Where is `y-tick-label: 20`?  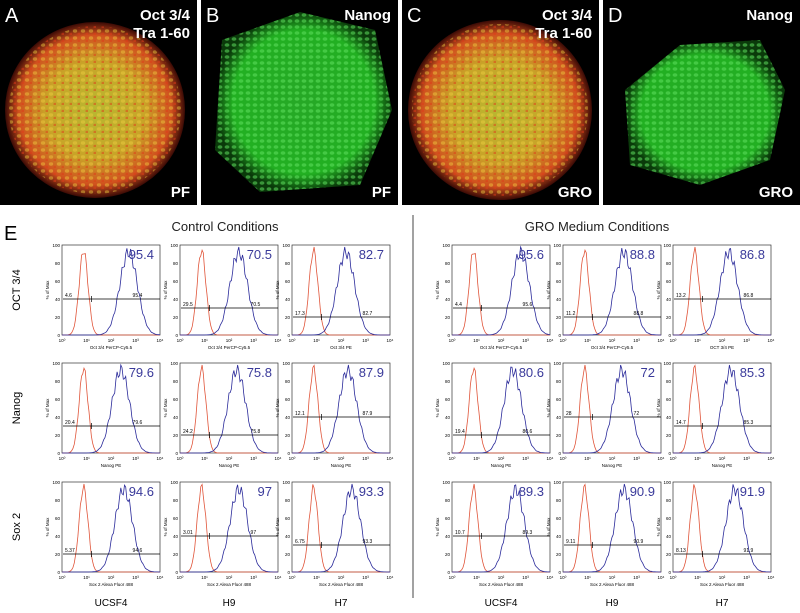 y-tick-label: 20 is located at coordinates (669, 317).